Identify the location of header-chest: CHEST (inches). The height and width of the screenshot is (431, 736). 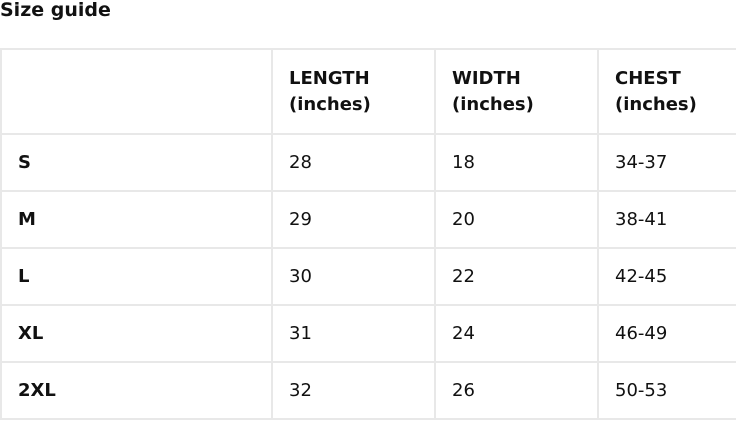
(666, 91).